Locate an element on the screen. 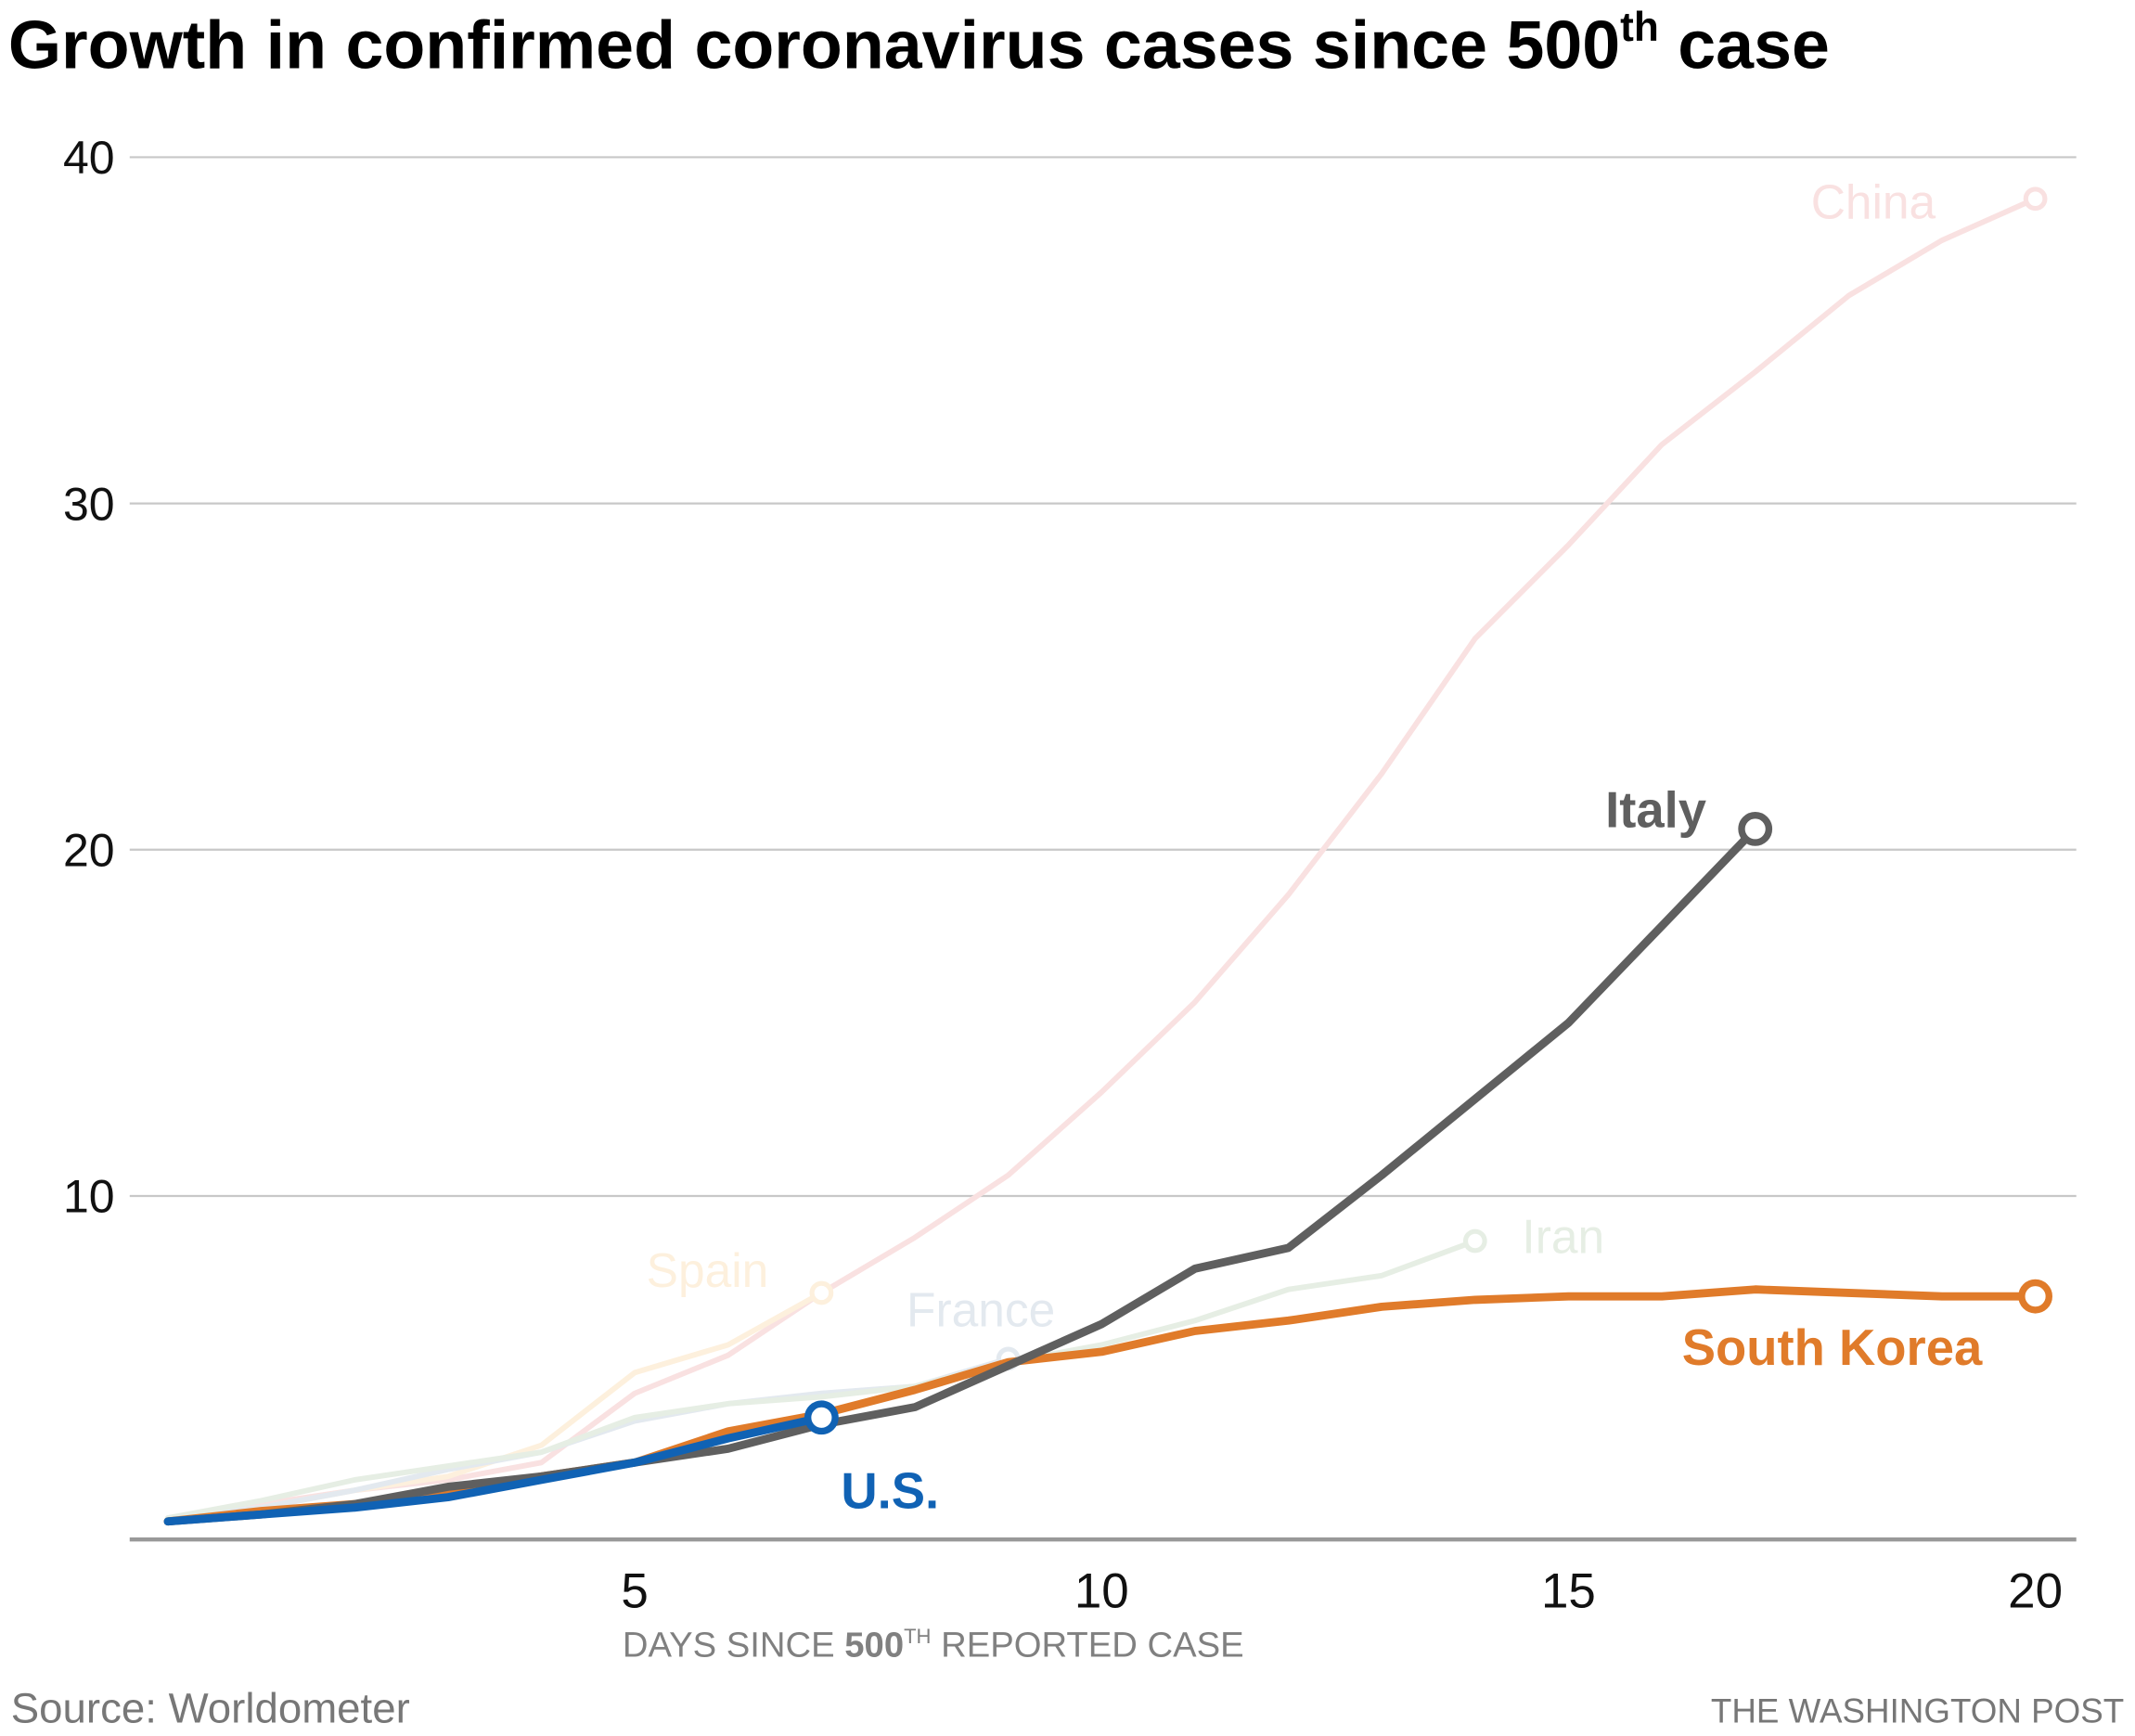 This screenshot has width=2135, height=1736. publisher-credit: THE WASHINGTON POST is located at coordinates (1917, 1711).